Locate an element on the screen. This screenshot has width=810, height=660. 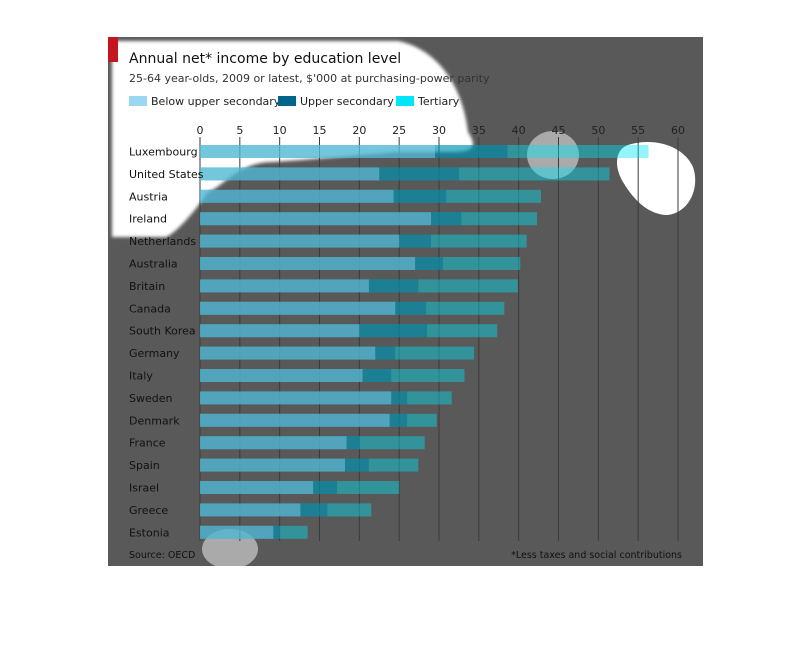
x-tick-label: 10 is located at coordinates (280, 130).